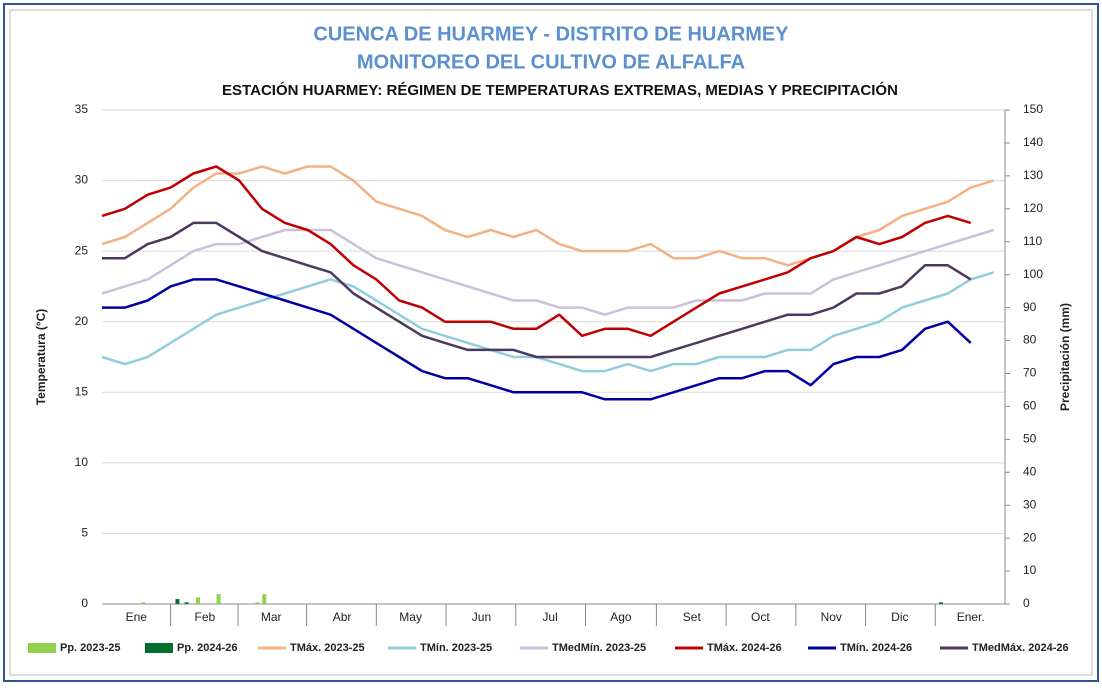  What do you see at coordinates (1030, 570) in the screenshot?
I see `y2-tick-label: 10` at bounding box center [1030, 570].